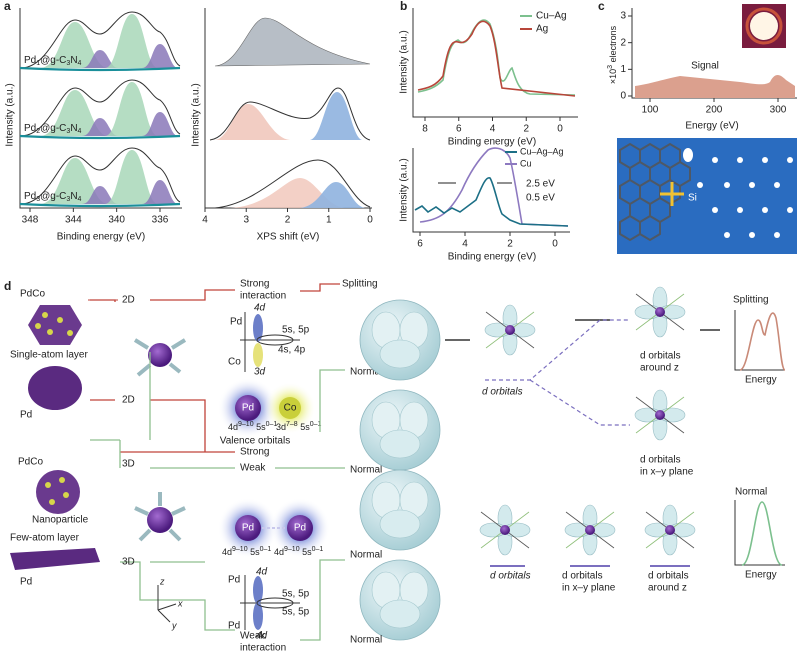  Describe the element at coordinates (174, 625) in the screenshot. I see `axis-label: y` at that location.